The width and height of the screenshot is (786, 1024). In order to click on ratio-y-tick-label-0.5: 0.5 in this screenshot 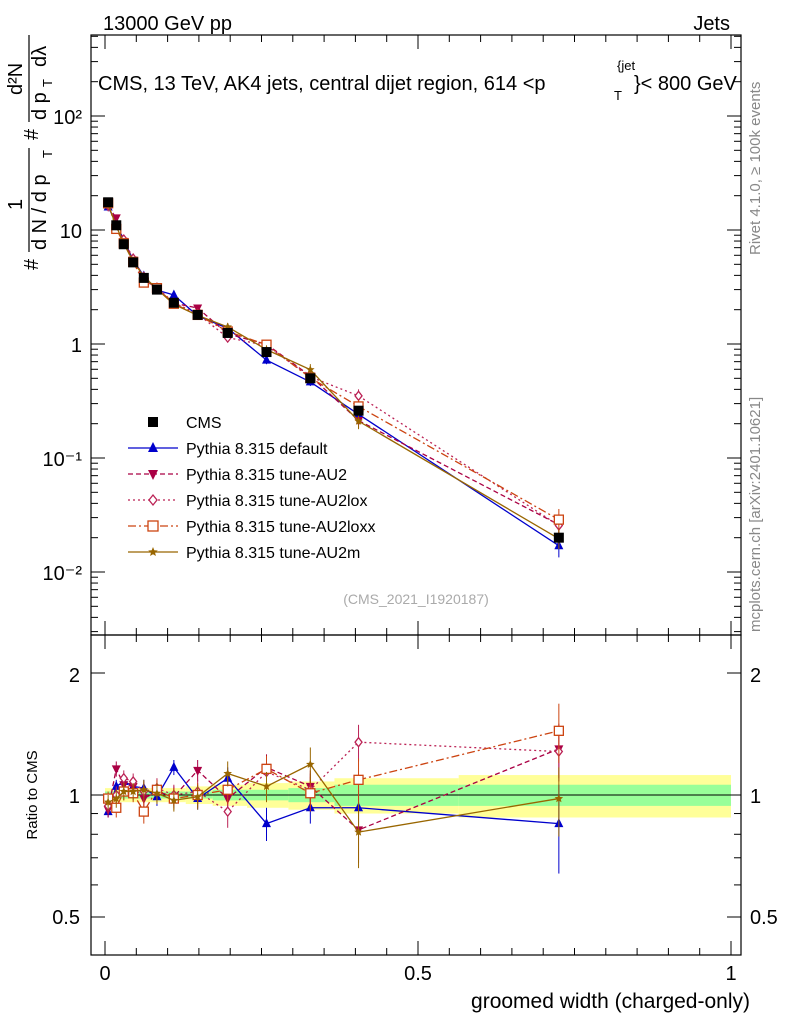, I will do `click(66, 918)`.